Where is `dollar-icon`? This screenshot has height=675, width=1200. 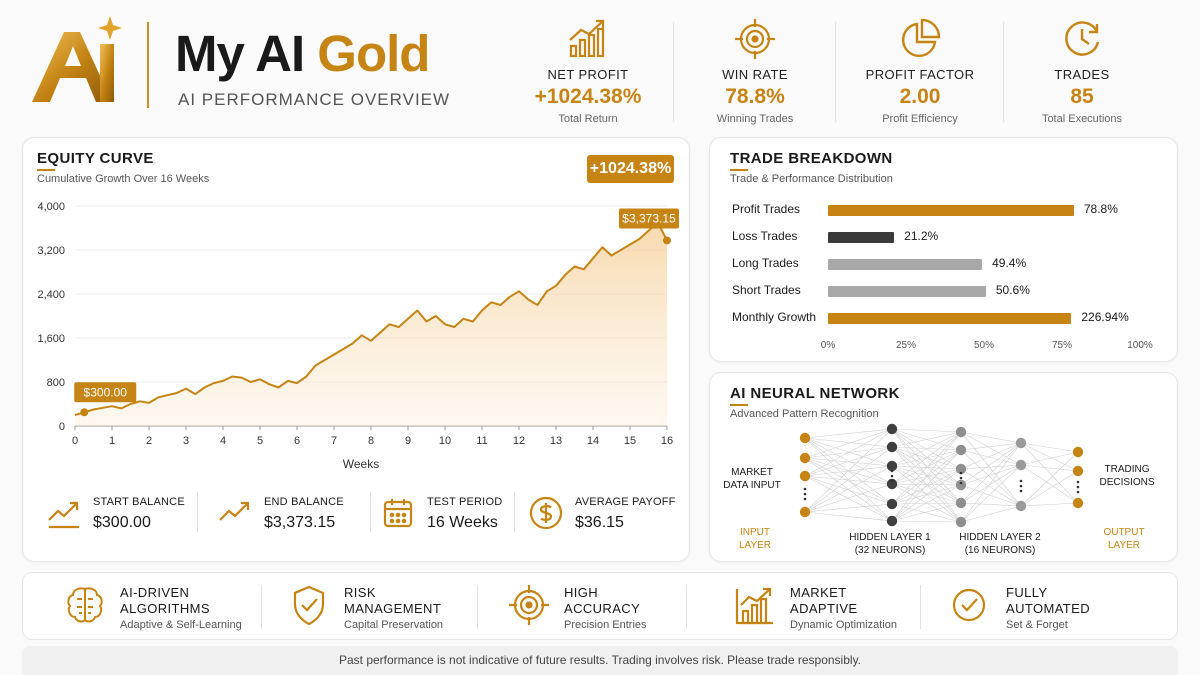
dollar-icon is located at coordinates (546, 513).